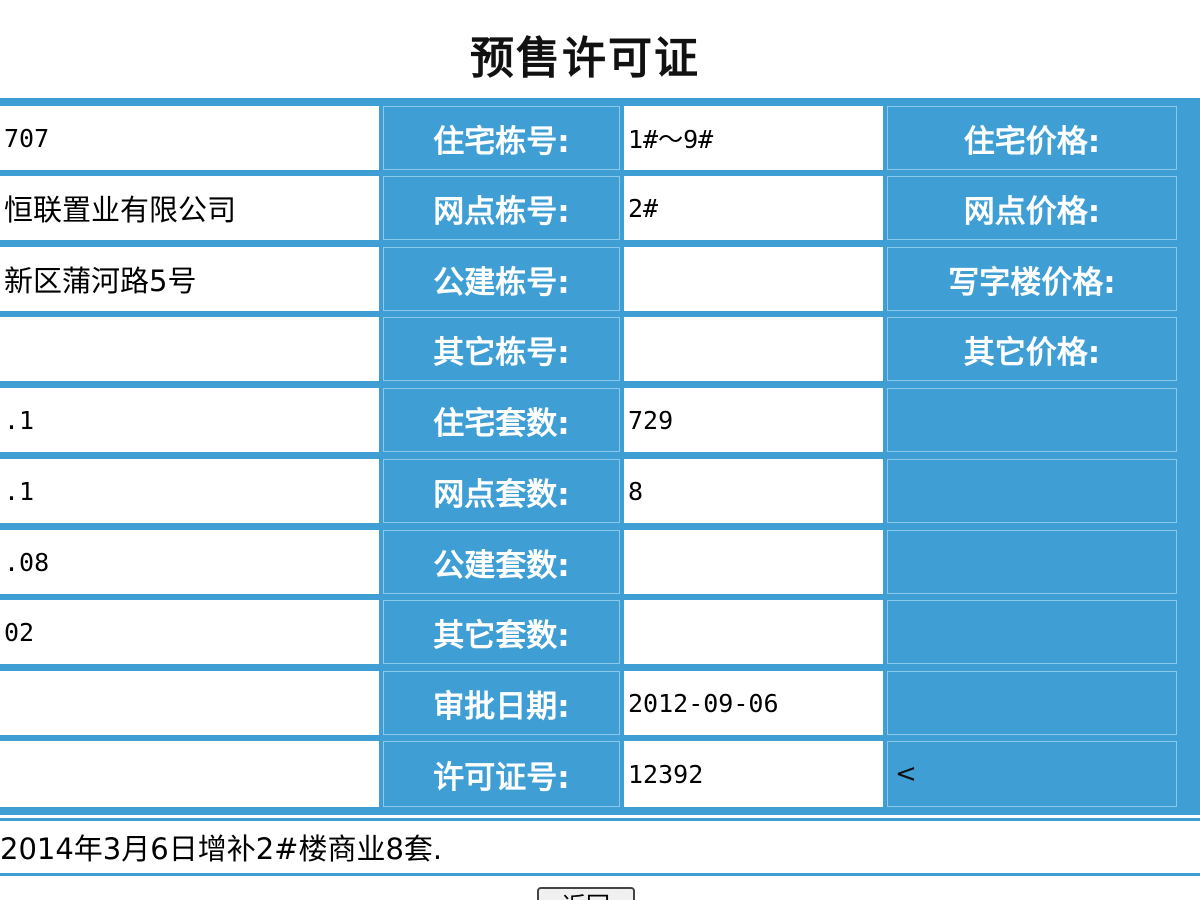 This screenshot has width=1200, height=900. Describe the element at coordinates (753, 208) in the screenshot. I see `field-value: 2#` at that location.